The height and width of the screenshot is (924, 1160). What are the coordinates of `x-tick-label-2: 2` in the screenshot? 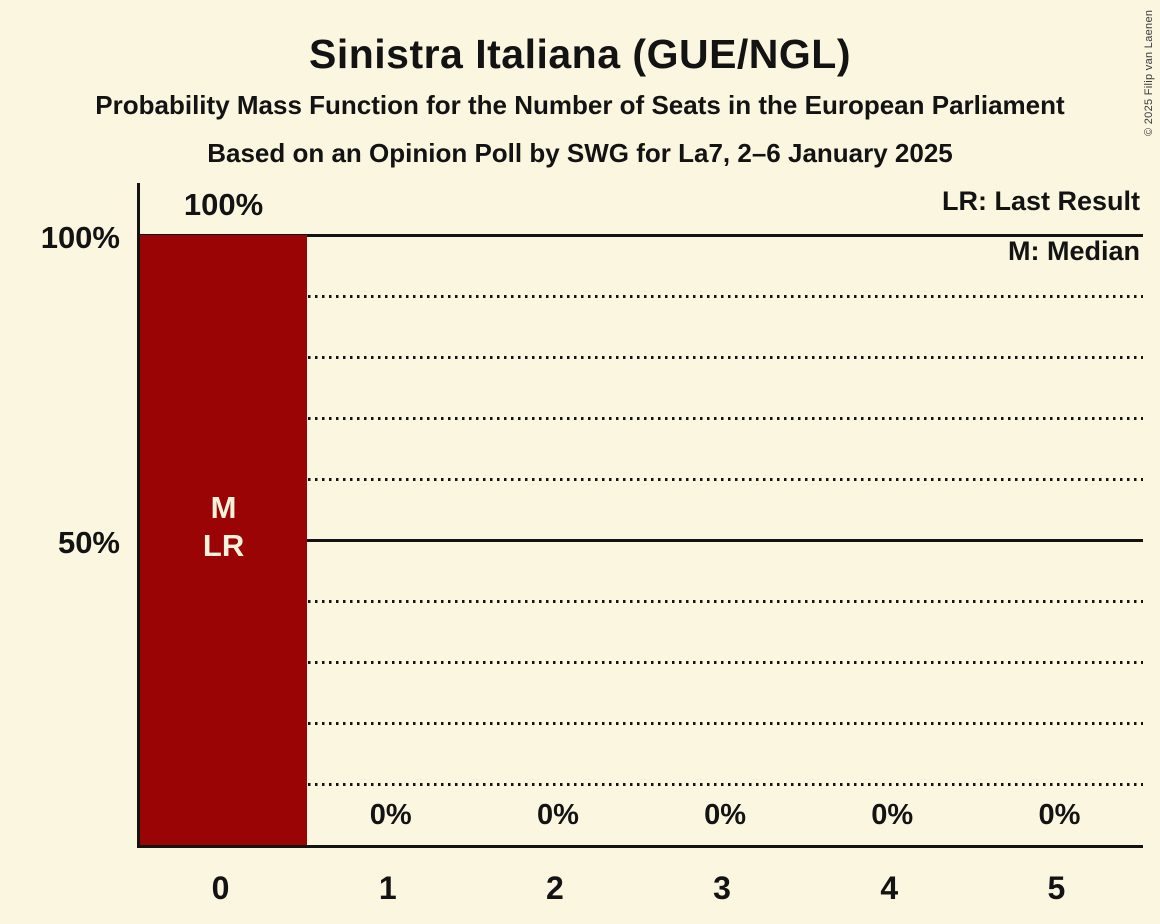 It's located at (555, 888).